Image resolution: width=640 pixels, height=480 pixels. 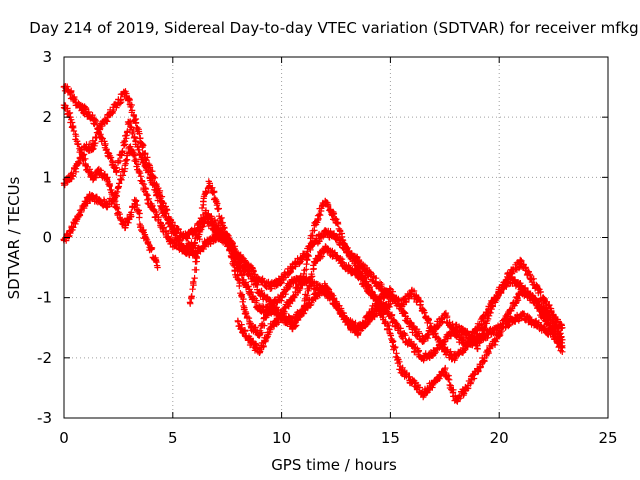 I want to click on y-tick-label: 2, so click(x=47, y=117).